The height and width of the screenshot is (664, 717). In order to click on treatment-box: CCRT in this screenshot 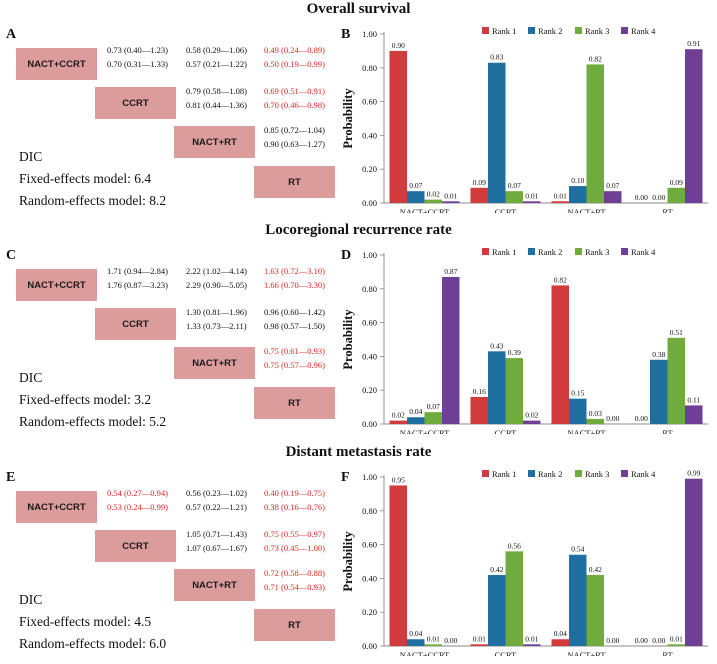, I will do `click(135, 546)`.